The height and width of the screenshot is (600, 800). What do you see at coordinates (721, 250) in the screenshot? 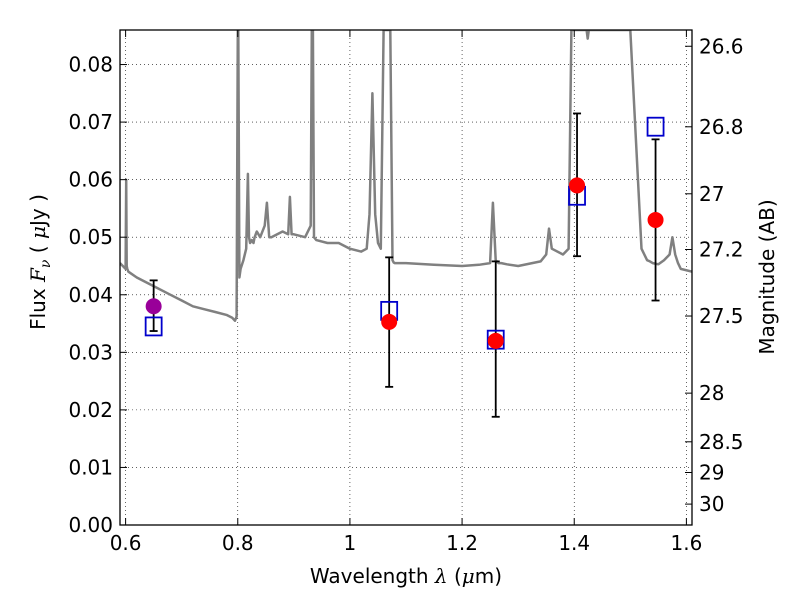
I see `right-tick-label: 27.2` at bounding box center [721, 250].